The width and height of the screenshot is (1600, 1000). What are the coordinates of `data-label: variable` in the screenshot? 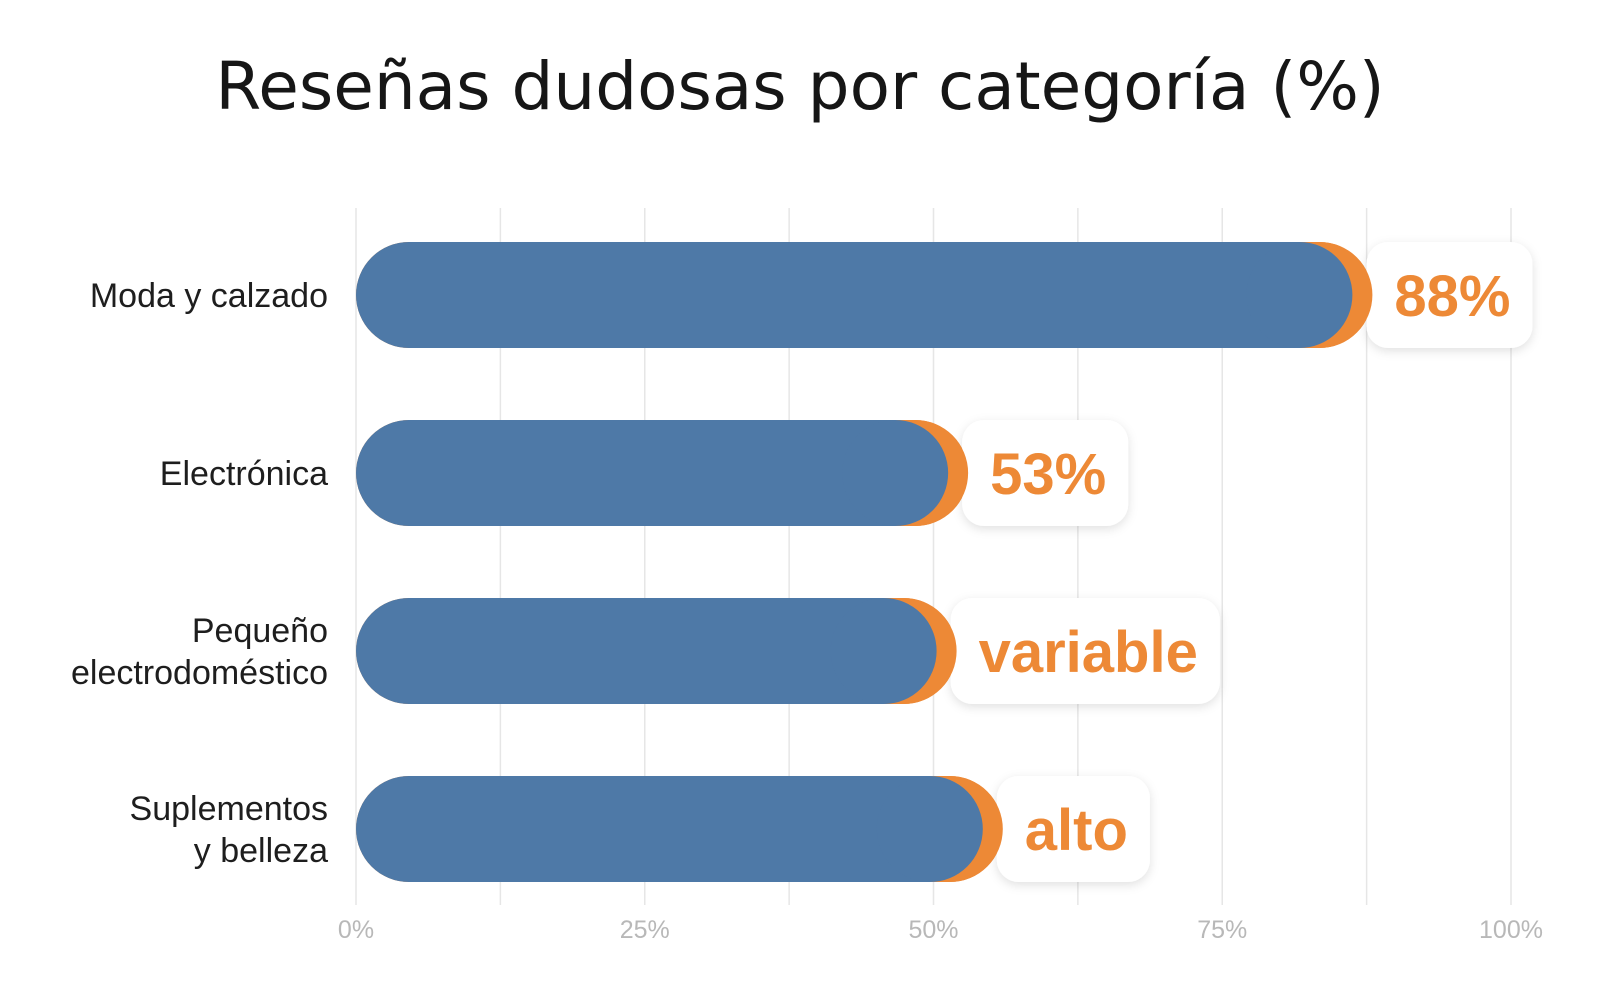 It's located at (1088, 652).